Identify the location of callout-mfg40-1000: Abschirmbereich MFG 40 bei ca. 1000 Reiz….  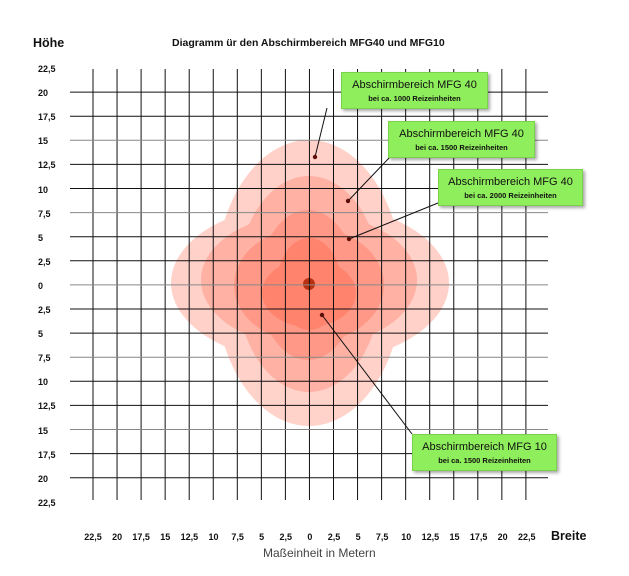
(414, 90).